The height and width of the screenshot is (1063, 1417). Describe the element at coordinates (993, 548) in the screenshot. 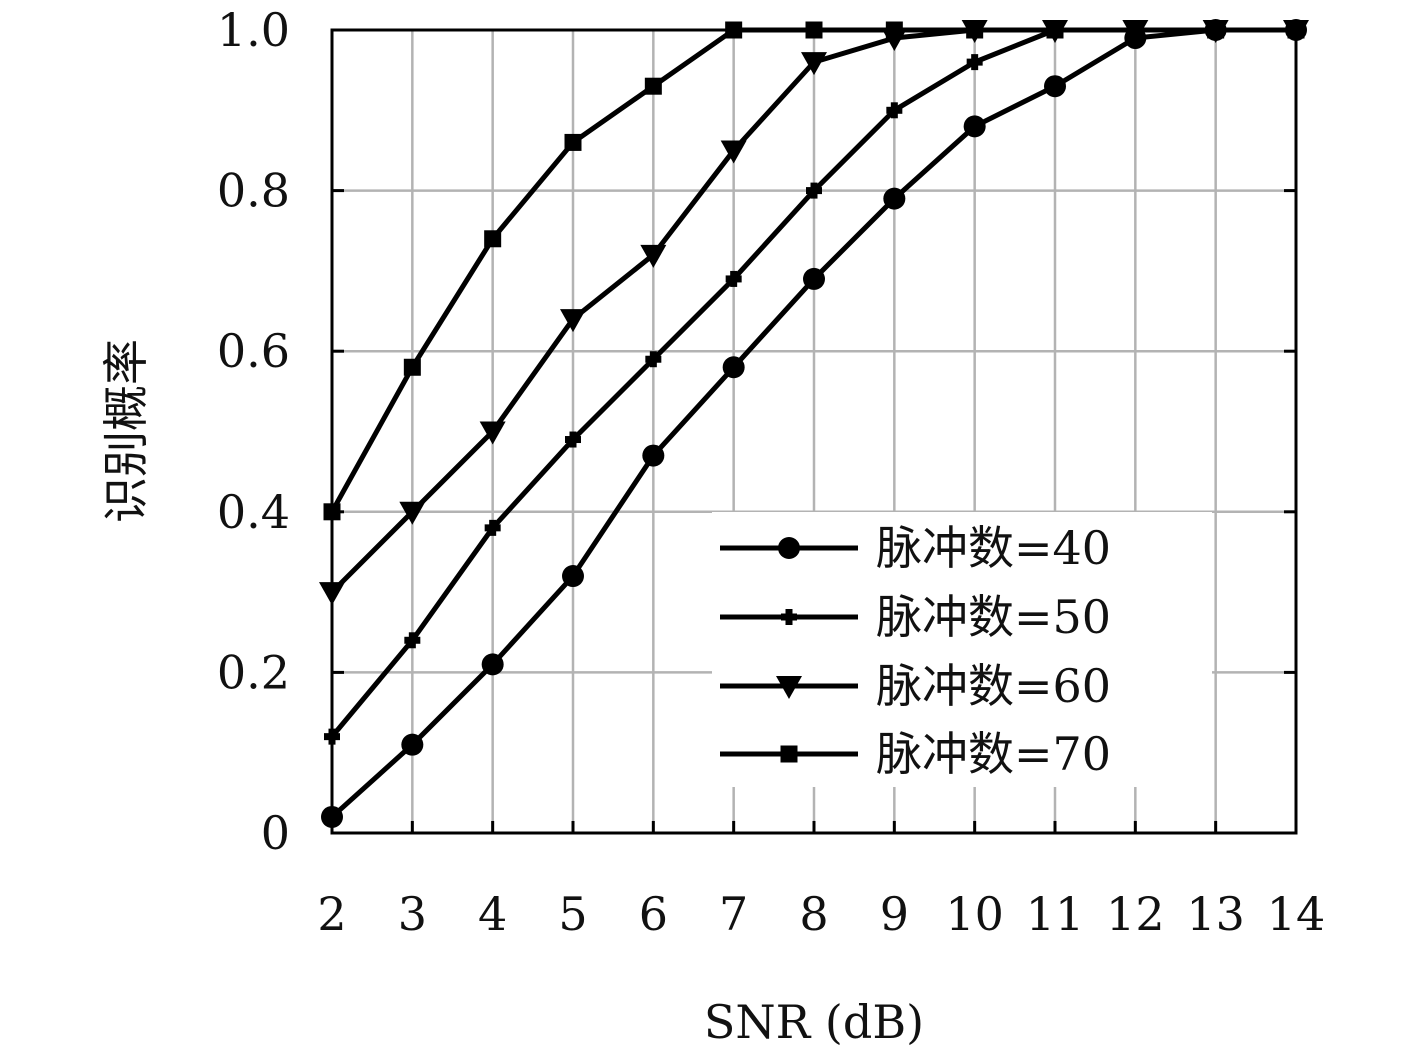

I see `legend-label: 脉冲数=40` at that location.